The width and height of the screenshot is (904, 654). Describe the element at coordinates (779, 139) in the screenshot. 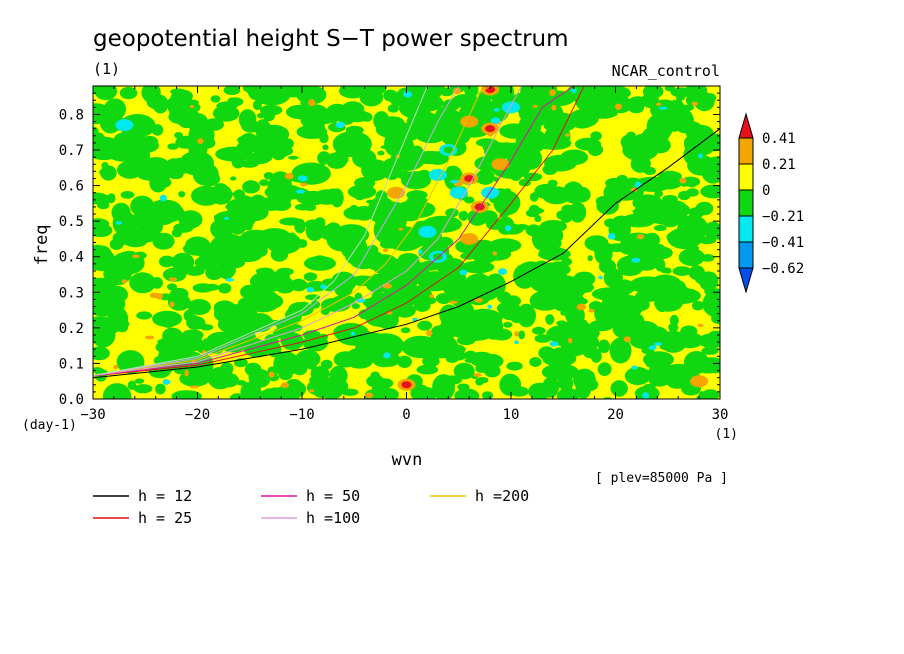

I see `colorbar-label: 0.41` at that location.